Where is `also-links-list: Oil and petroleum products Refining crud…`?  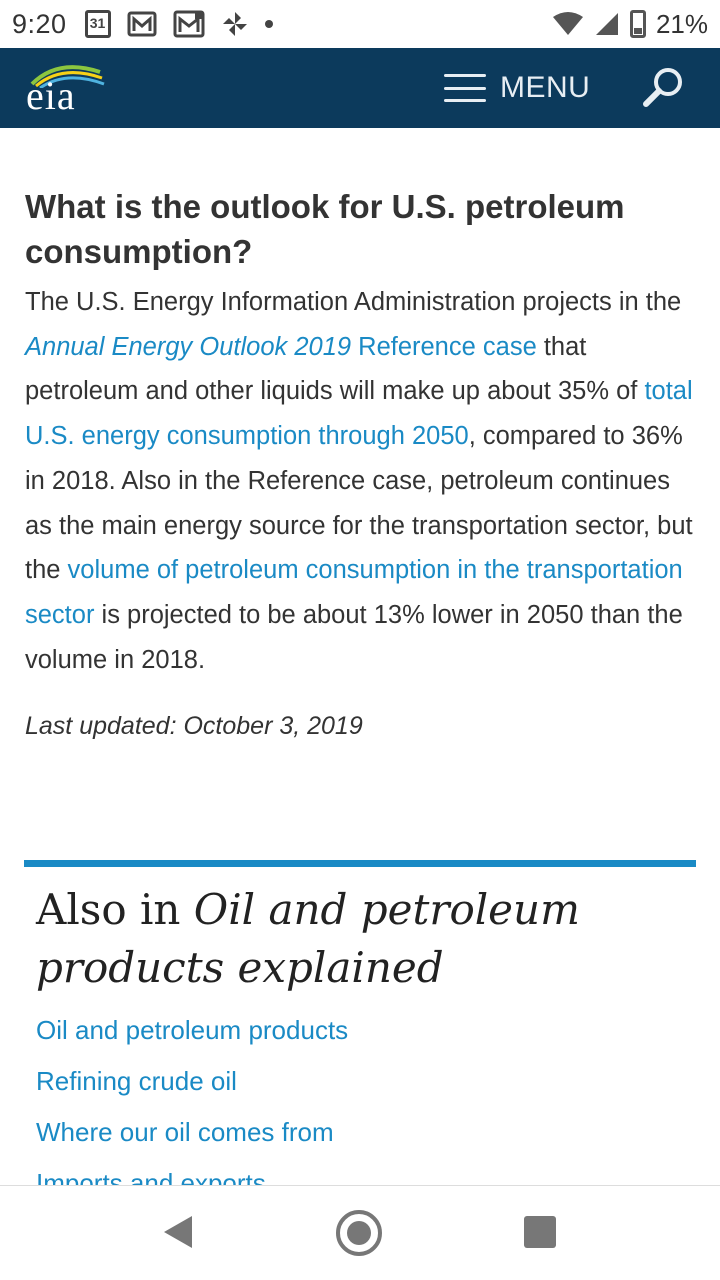
also-links-list: Oil and petroleum products Refining crud… is located at coordinates (366, 1095).